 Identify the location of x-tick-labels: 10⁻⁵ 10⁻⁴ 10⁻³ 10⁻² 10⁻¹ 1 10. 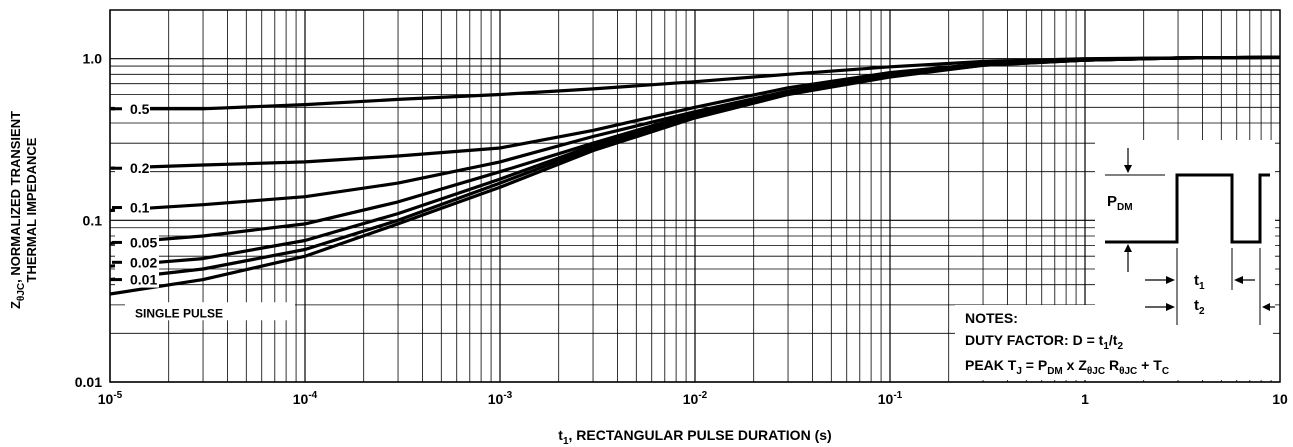
(693, 398).